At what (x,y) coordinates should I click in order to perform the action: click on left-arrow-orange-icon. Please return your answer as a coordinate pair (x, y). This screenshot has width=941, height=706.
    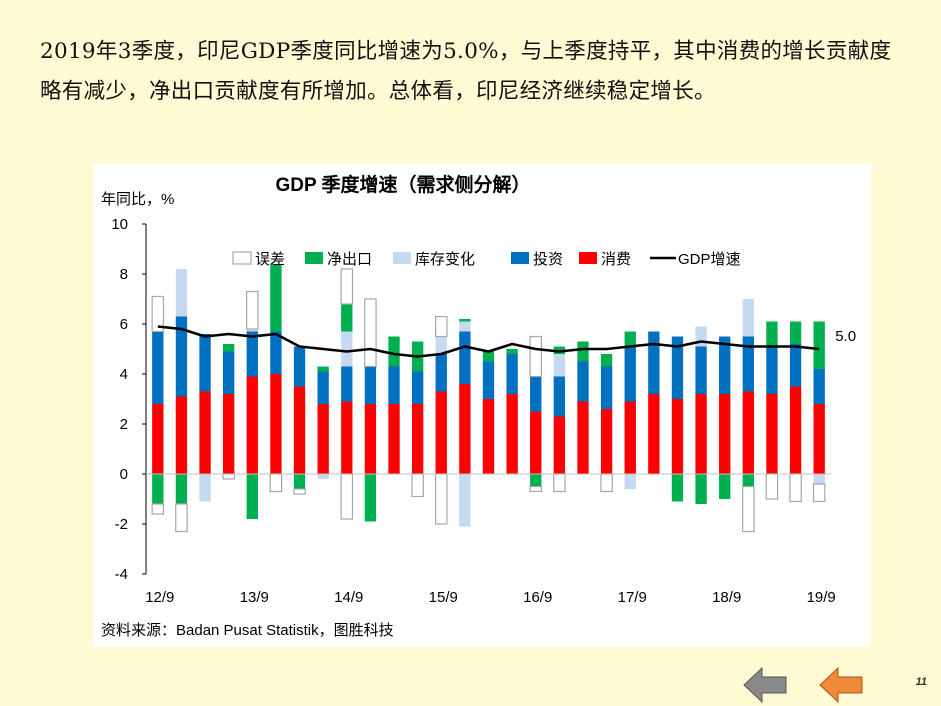
    Looking at the image, I should click on (841, 685).